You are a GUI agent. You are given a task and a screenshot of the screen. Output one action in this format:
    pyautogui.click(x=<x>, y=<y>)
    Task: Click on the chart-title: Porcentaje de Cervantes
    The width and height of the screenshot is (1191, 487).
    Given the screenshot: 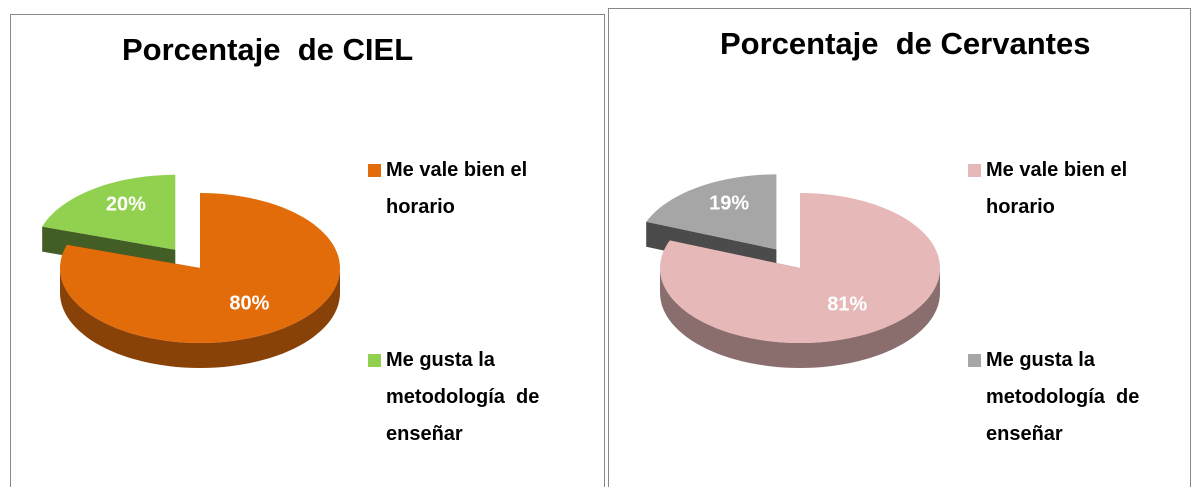 What is the action you would take?
    pyautogui.click(x=905, y=43)
    